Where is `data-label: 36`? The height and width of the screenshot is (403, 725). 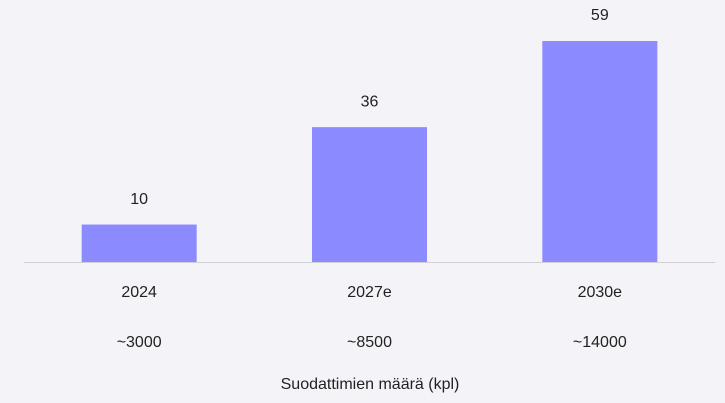
data-label: 36 is located at coordinates (370, 101).